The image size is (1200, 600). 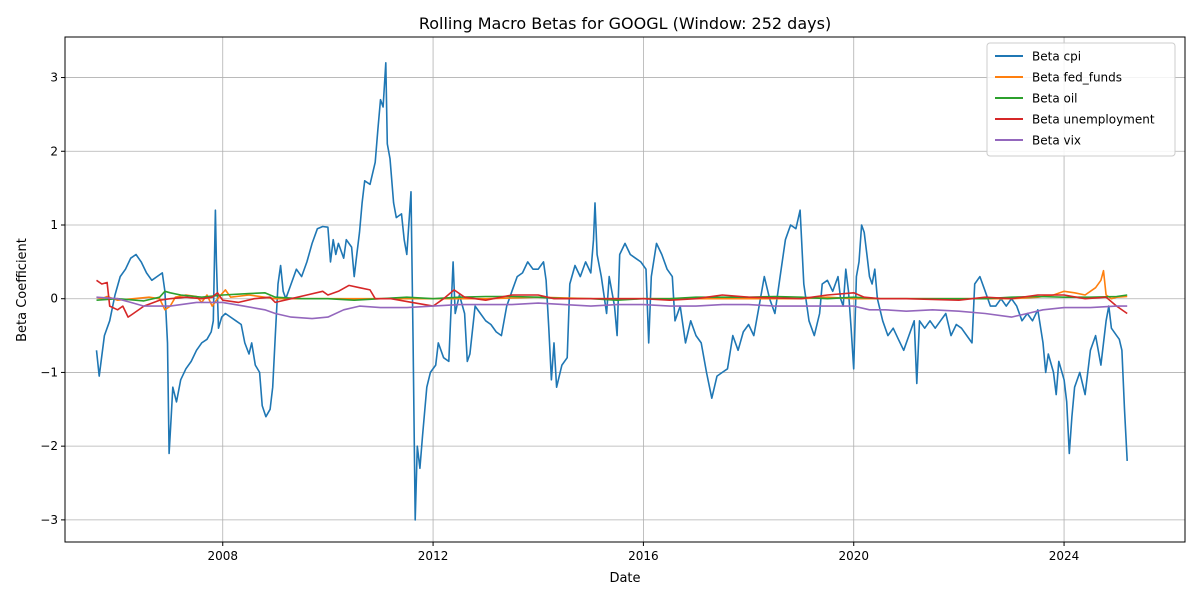 What do you see at coordinates (1093, 120) in the screenshot?
I see `legend-entry-label: Beta unemployment` at bounding box center [1093, 120].